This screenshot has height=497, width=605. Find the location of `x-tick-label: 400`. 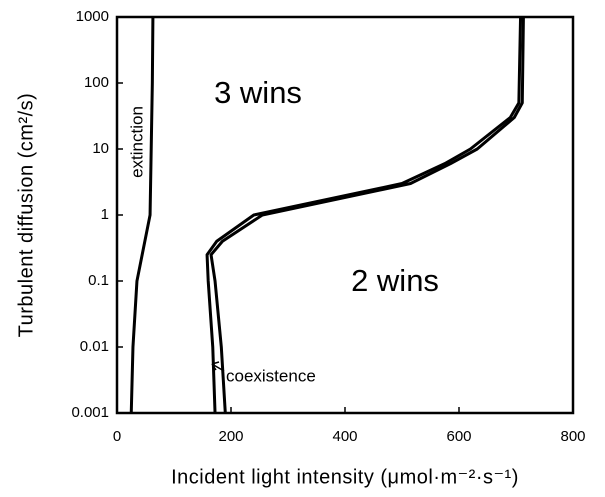

x-tick-label: 400 is located at coordinates (344, 436).